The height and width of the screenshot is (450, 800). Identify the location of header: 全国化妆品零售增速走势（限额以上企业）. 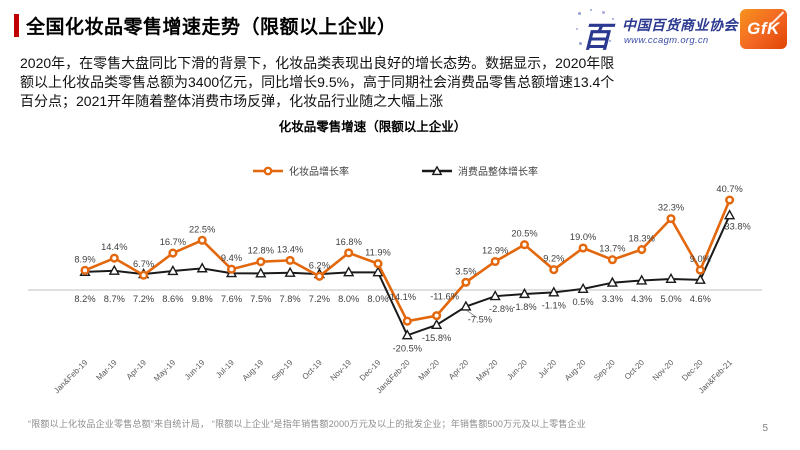
(205, 25).